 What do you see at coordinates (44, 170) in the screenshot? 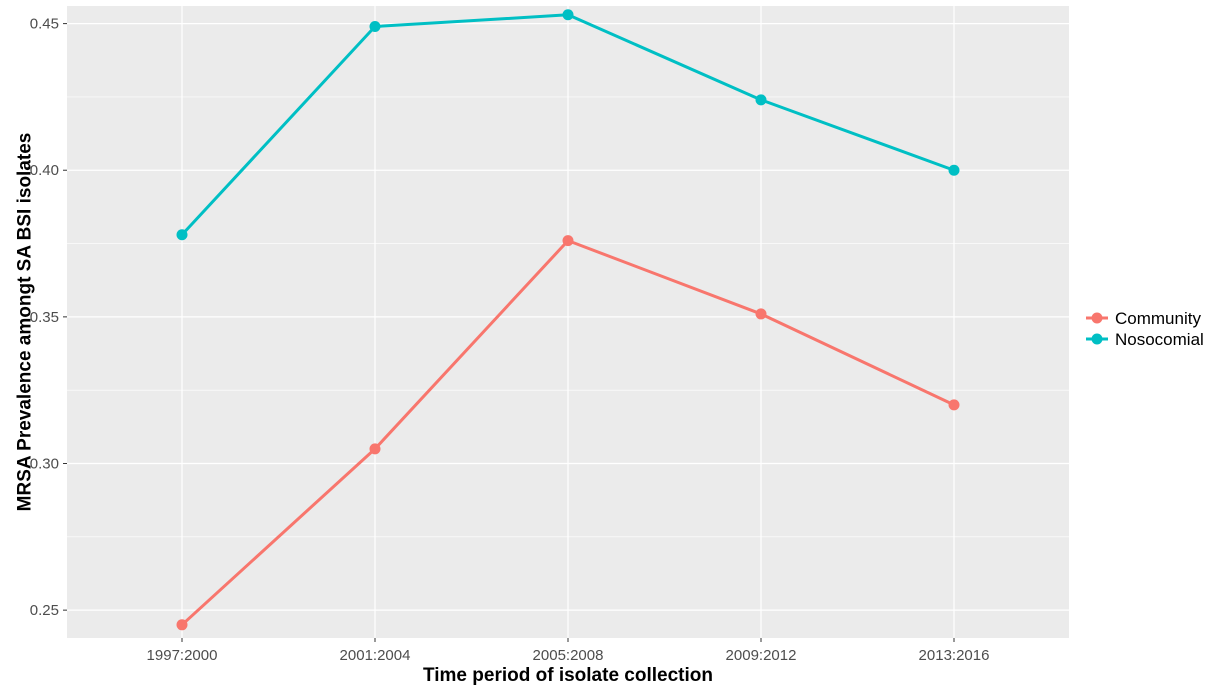
I see `y-tick-label: 0.40` at bounding box center [44, 170].